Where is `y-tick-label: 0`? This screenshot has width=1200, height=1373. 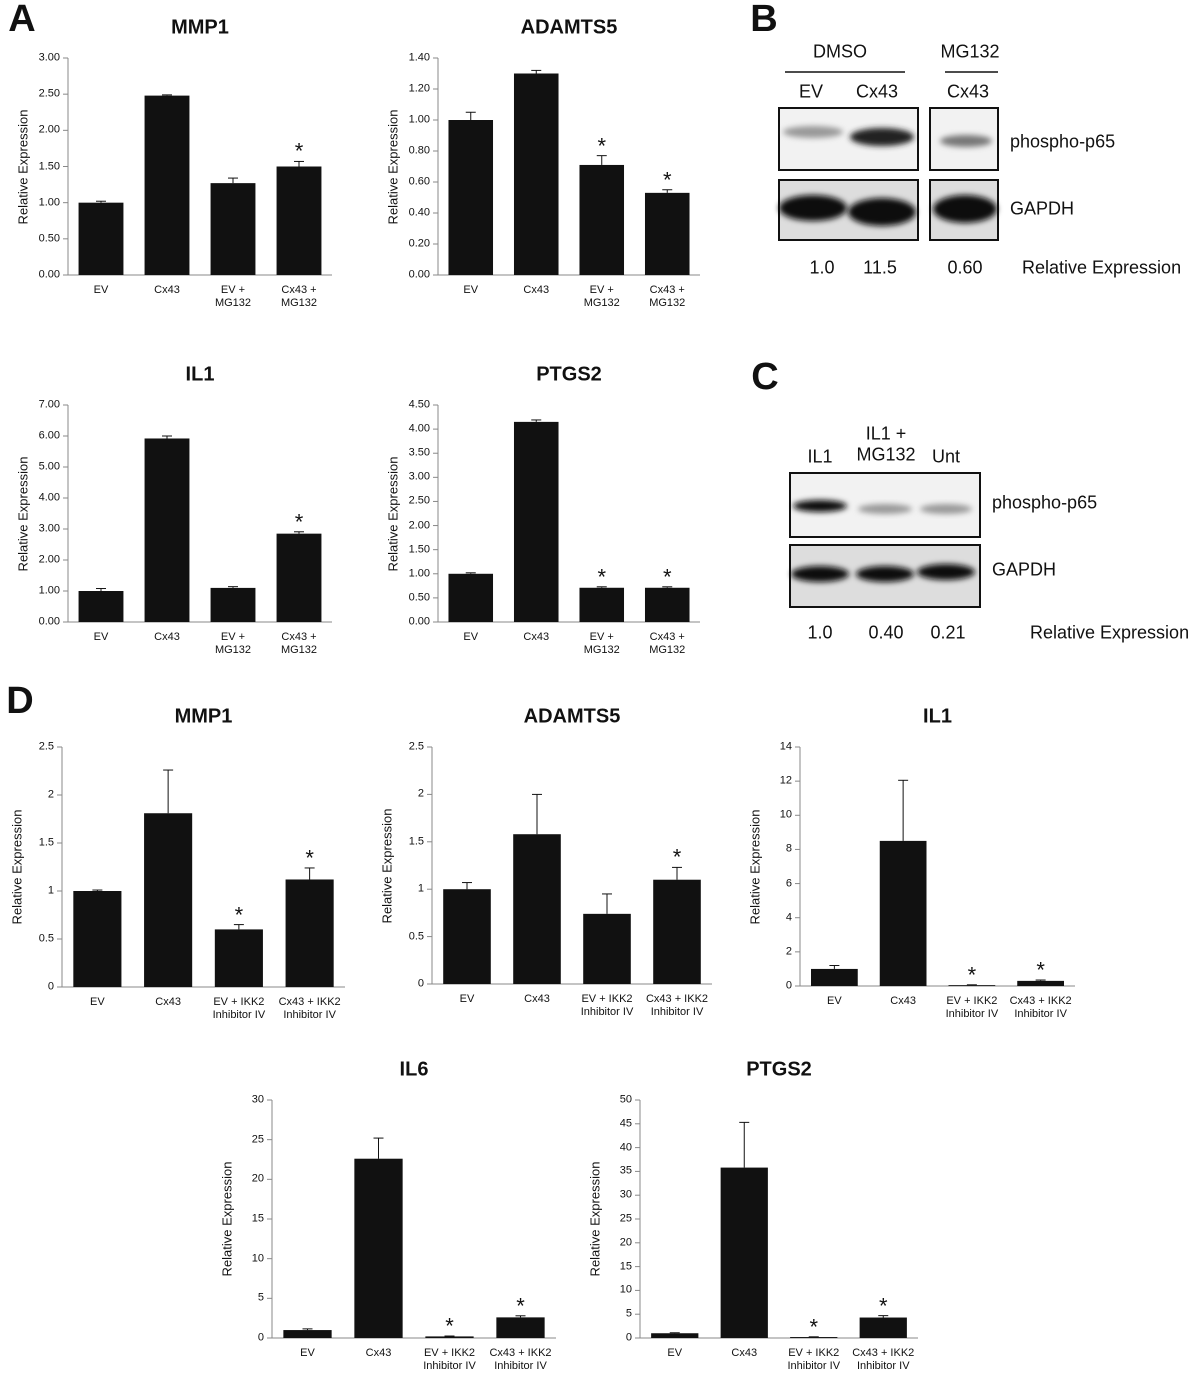 y-tick-label: 0 is located at coordinates (50, 986).